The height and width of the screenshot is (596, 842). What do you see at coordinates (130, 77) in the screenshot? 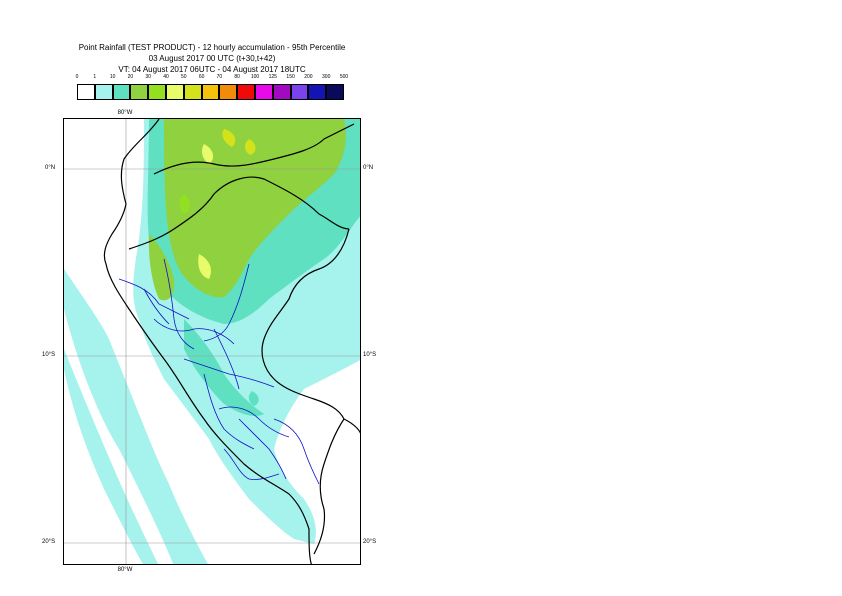
I see `legend-threshold-label: 20` at bounding box center [130, 77].